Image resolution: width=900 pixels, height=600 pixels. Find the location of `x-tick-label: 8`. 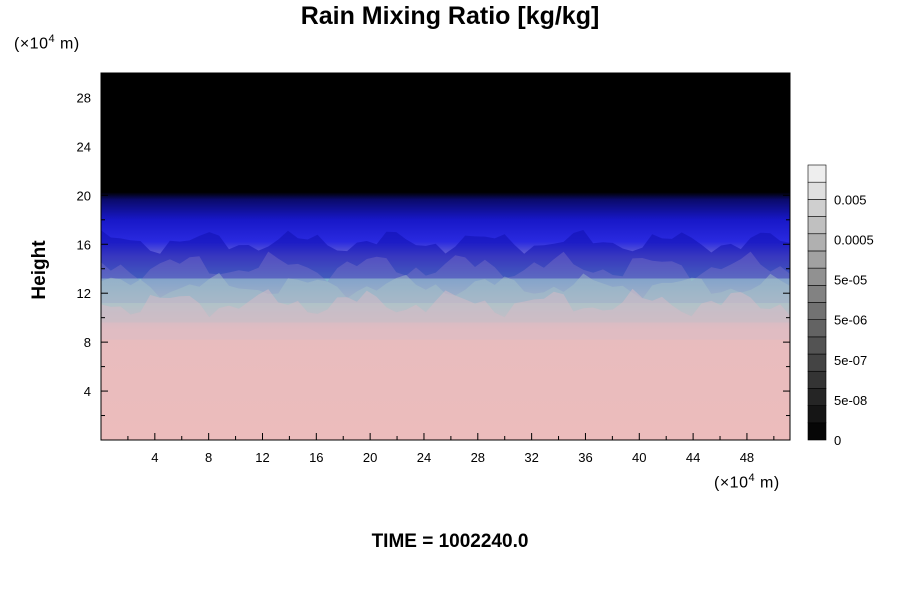

x-tick-label: 8 is located at coordinates (208, 457).